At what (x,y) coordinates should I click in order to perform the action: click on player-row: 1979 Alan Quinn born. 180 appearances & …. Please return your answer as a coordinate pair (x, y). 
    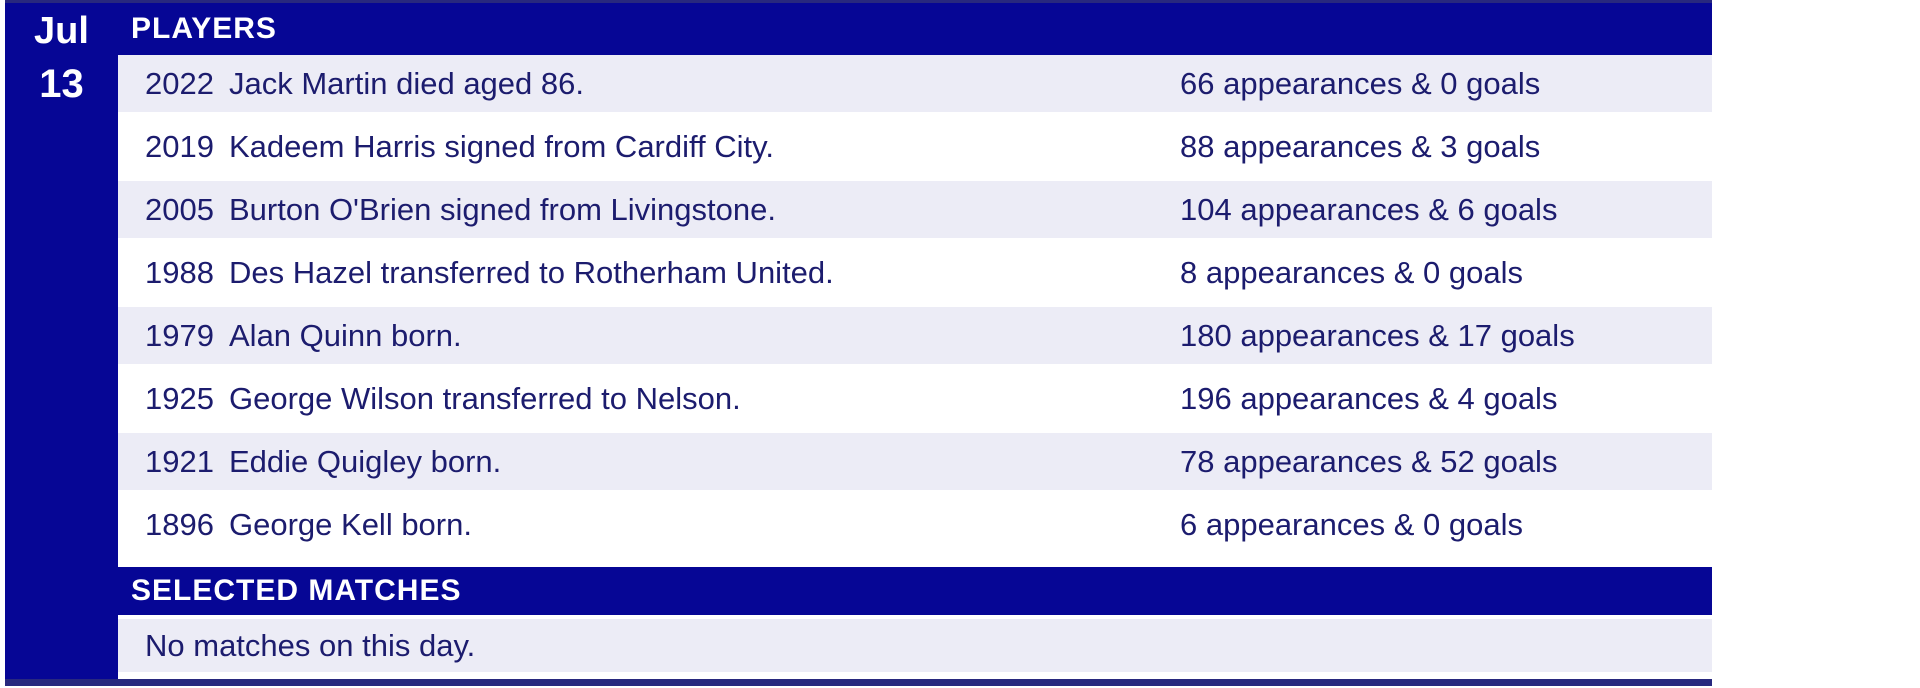
    Looking at the image, I should click on (915, 335).